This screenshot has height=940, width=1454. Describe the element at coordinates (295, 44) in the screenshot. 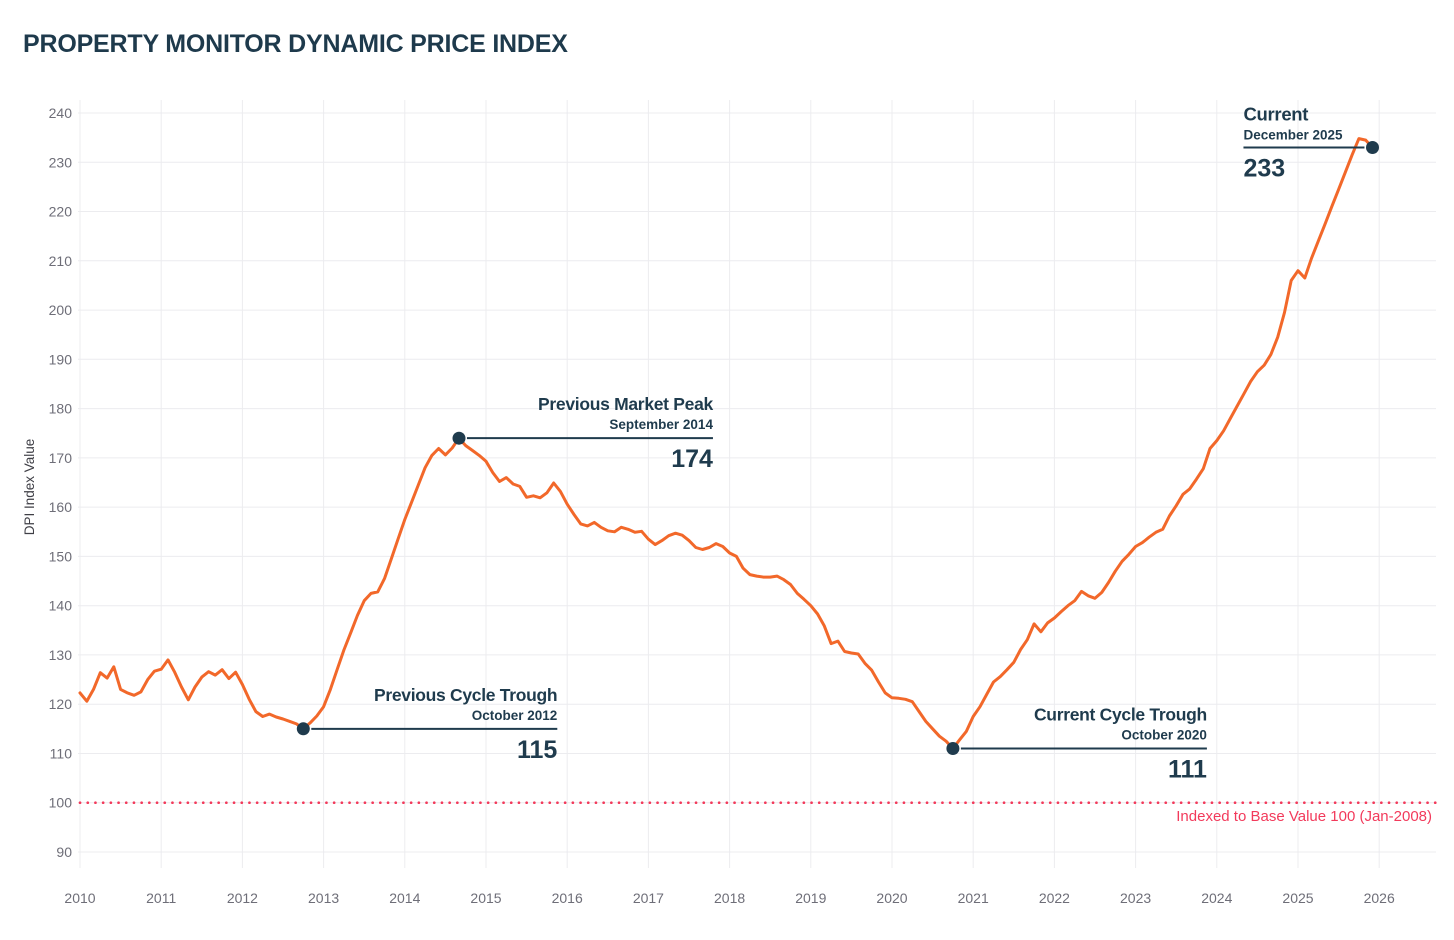

I see `page-title: PROPERTY MONITOR DYNAMIC PRICE INDEX` at that location.